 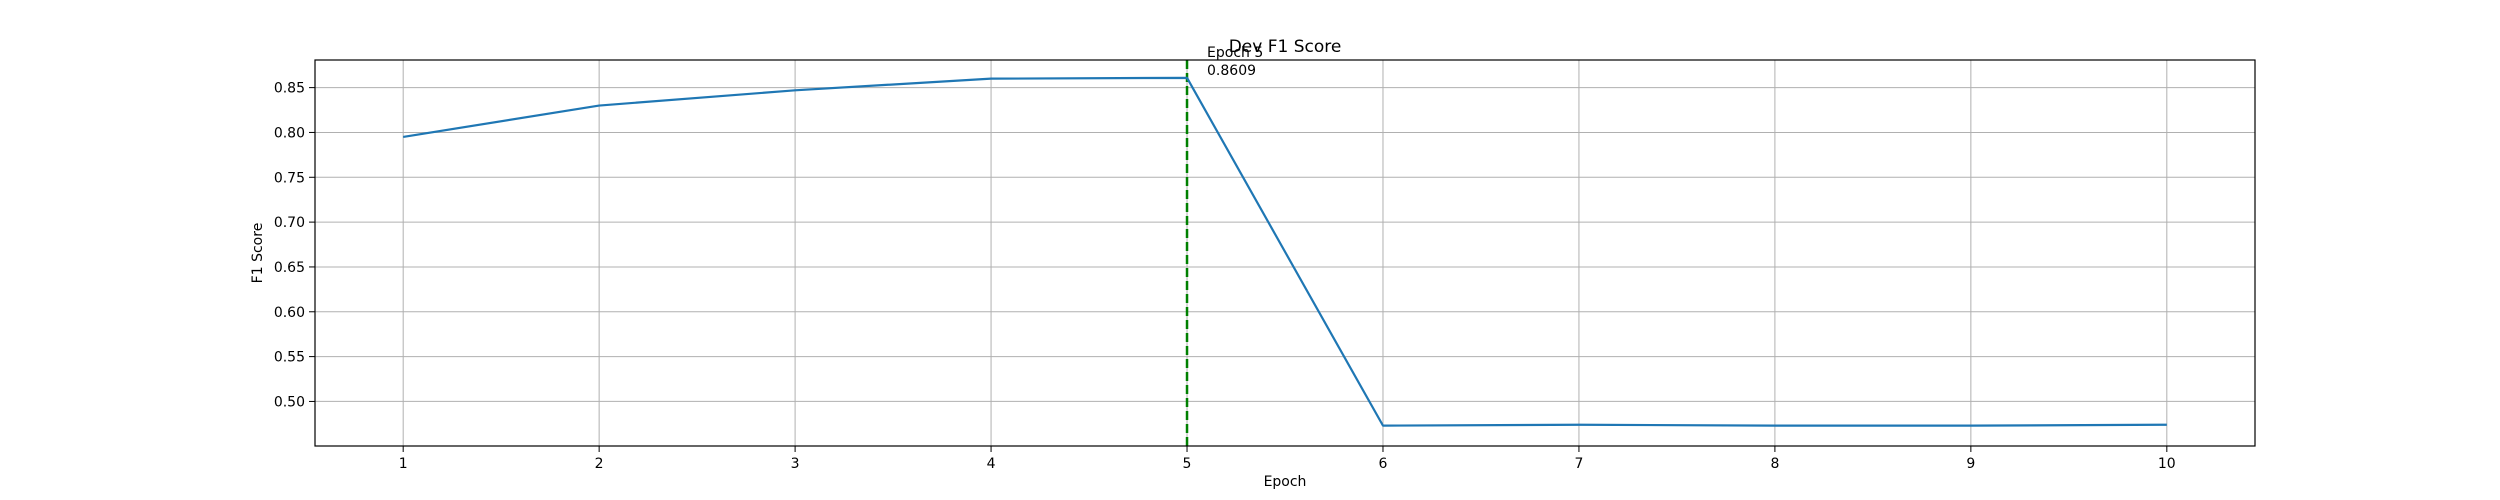 I want to click on x-tick-label: 10, so click(x=2167, y=464).